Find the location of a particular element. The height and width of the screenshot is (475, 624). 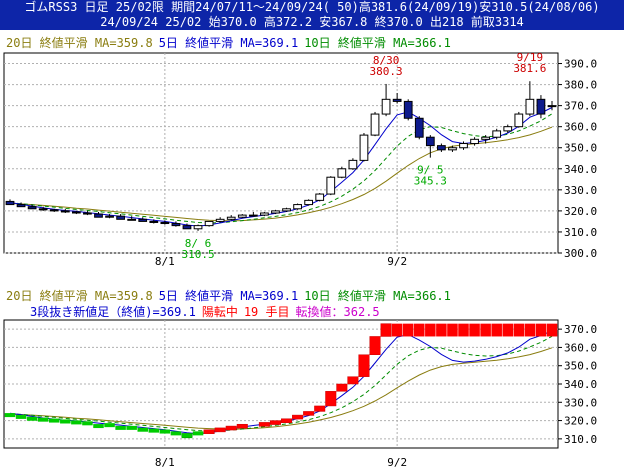

trend-status: 陽転中 is located at coordinates (219, 312).